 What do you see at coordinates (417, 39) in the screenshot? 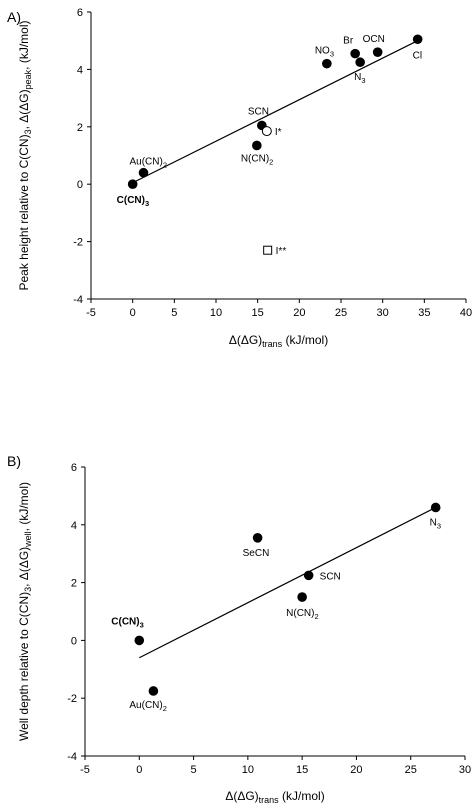
I see `data-point-cl` at bounding box center [417, 39].